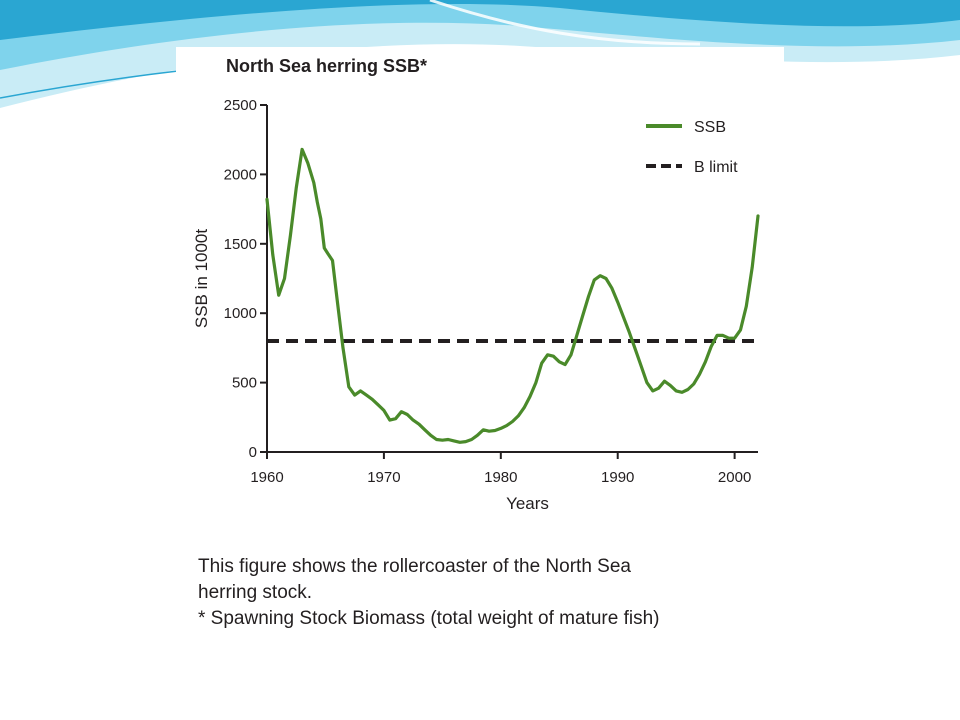 The height and width of the screenshot is (720, 960). I want to click on banner-wave-front, so click(480, 20).